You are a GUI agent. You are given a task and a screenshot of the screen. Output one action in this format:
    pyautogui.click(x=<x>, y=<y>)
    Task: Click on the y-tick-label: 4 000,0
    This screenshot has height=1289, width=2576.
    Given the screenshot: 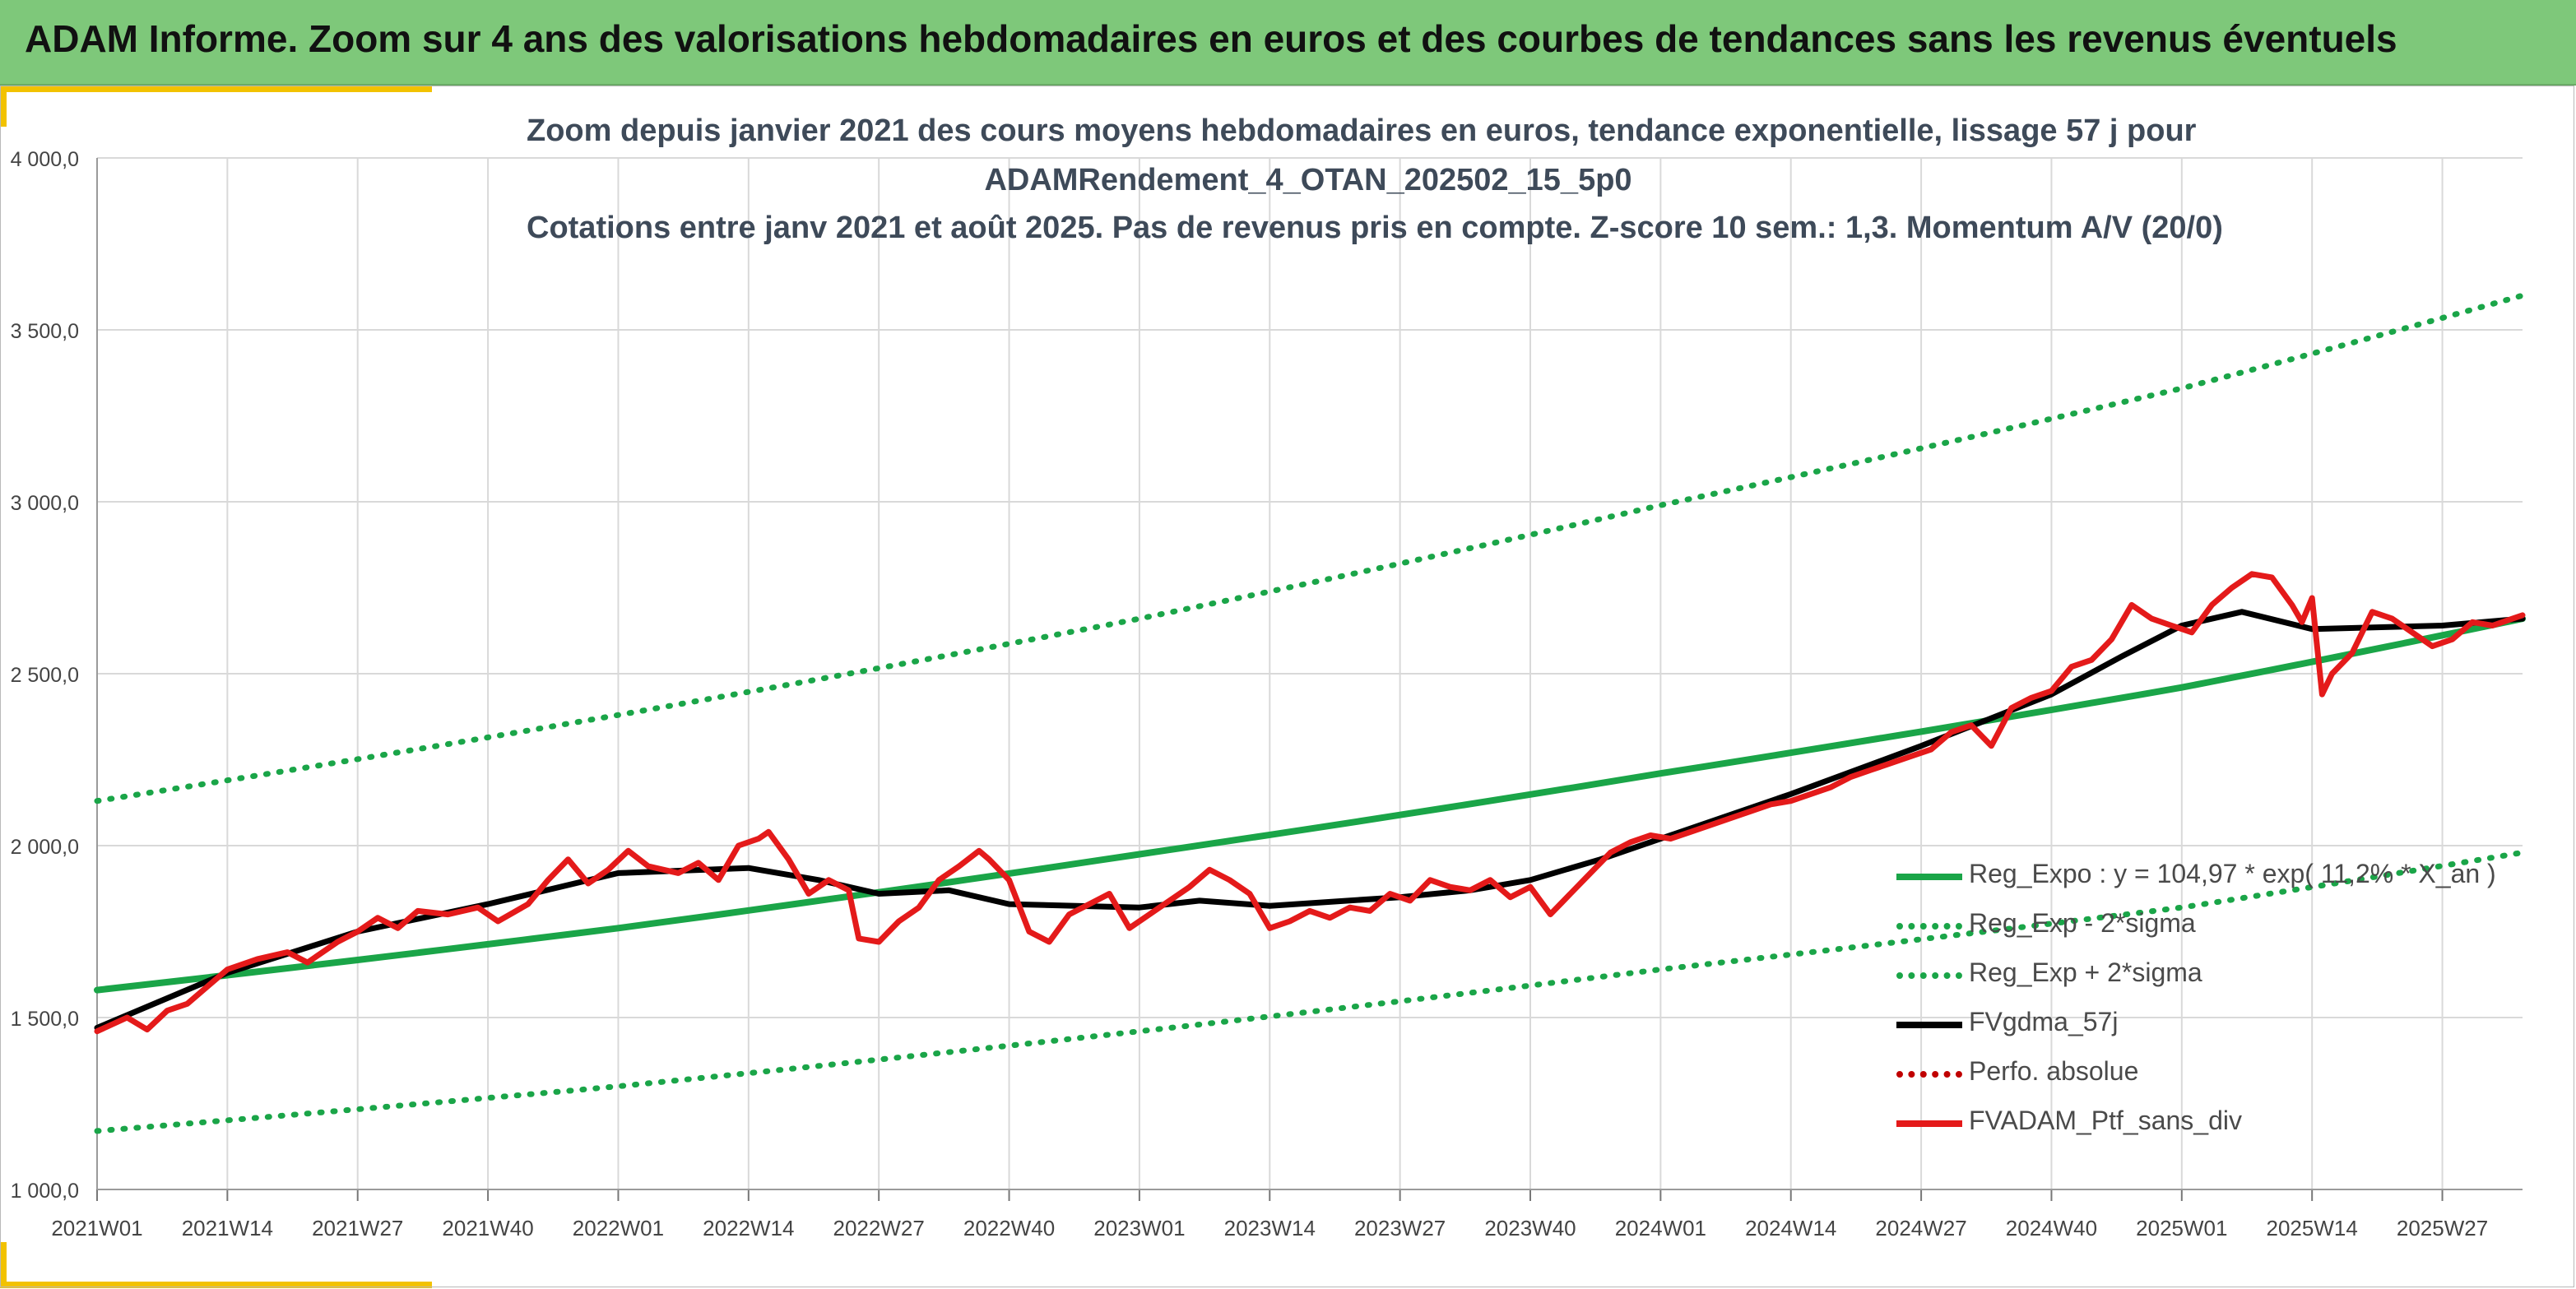 What is the action you would take?
    pyautogui.click(x=45, y=159)
    